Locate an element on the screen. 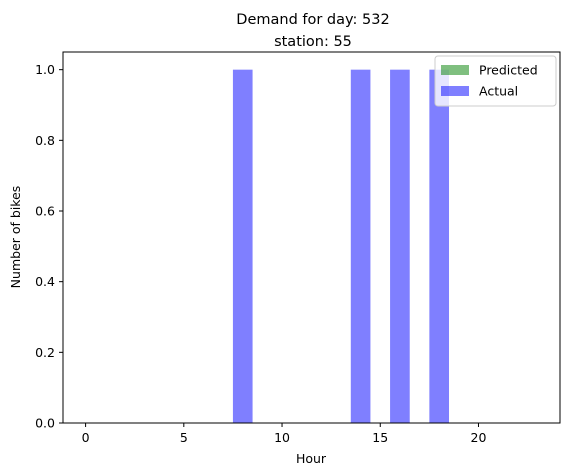  x-tick-label: 0 is located at coordinates (86, 437).